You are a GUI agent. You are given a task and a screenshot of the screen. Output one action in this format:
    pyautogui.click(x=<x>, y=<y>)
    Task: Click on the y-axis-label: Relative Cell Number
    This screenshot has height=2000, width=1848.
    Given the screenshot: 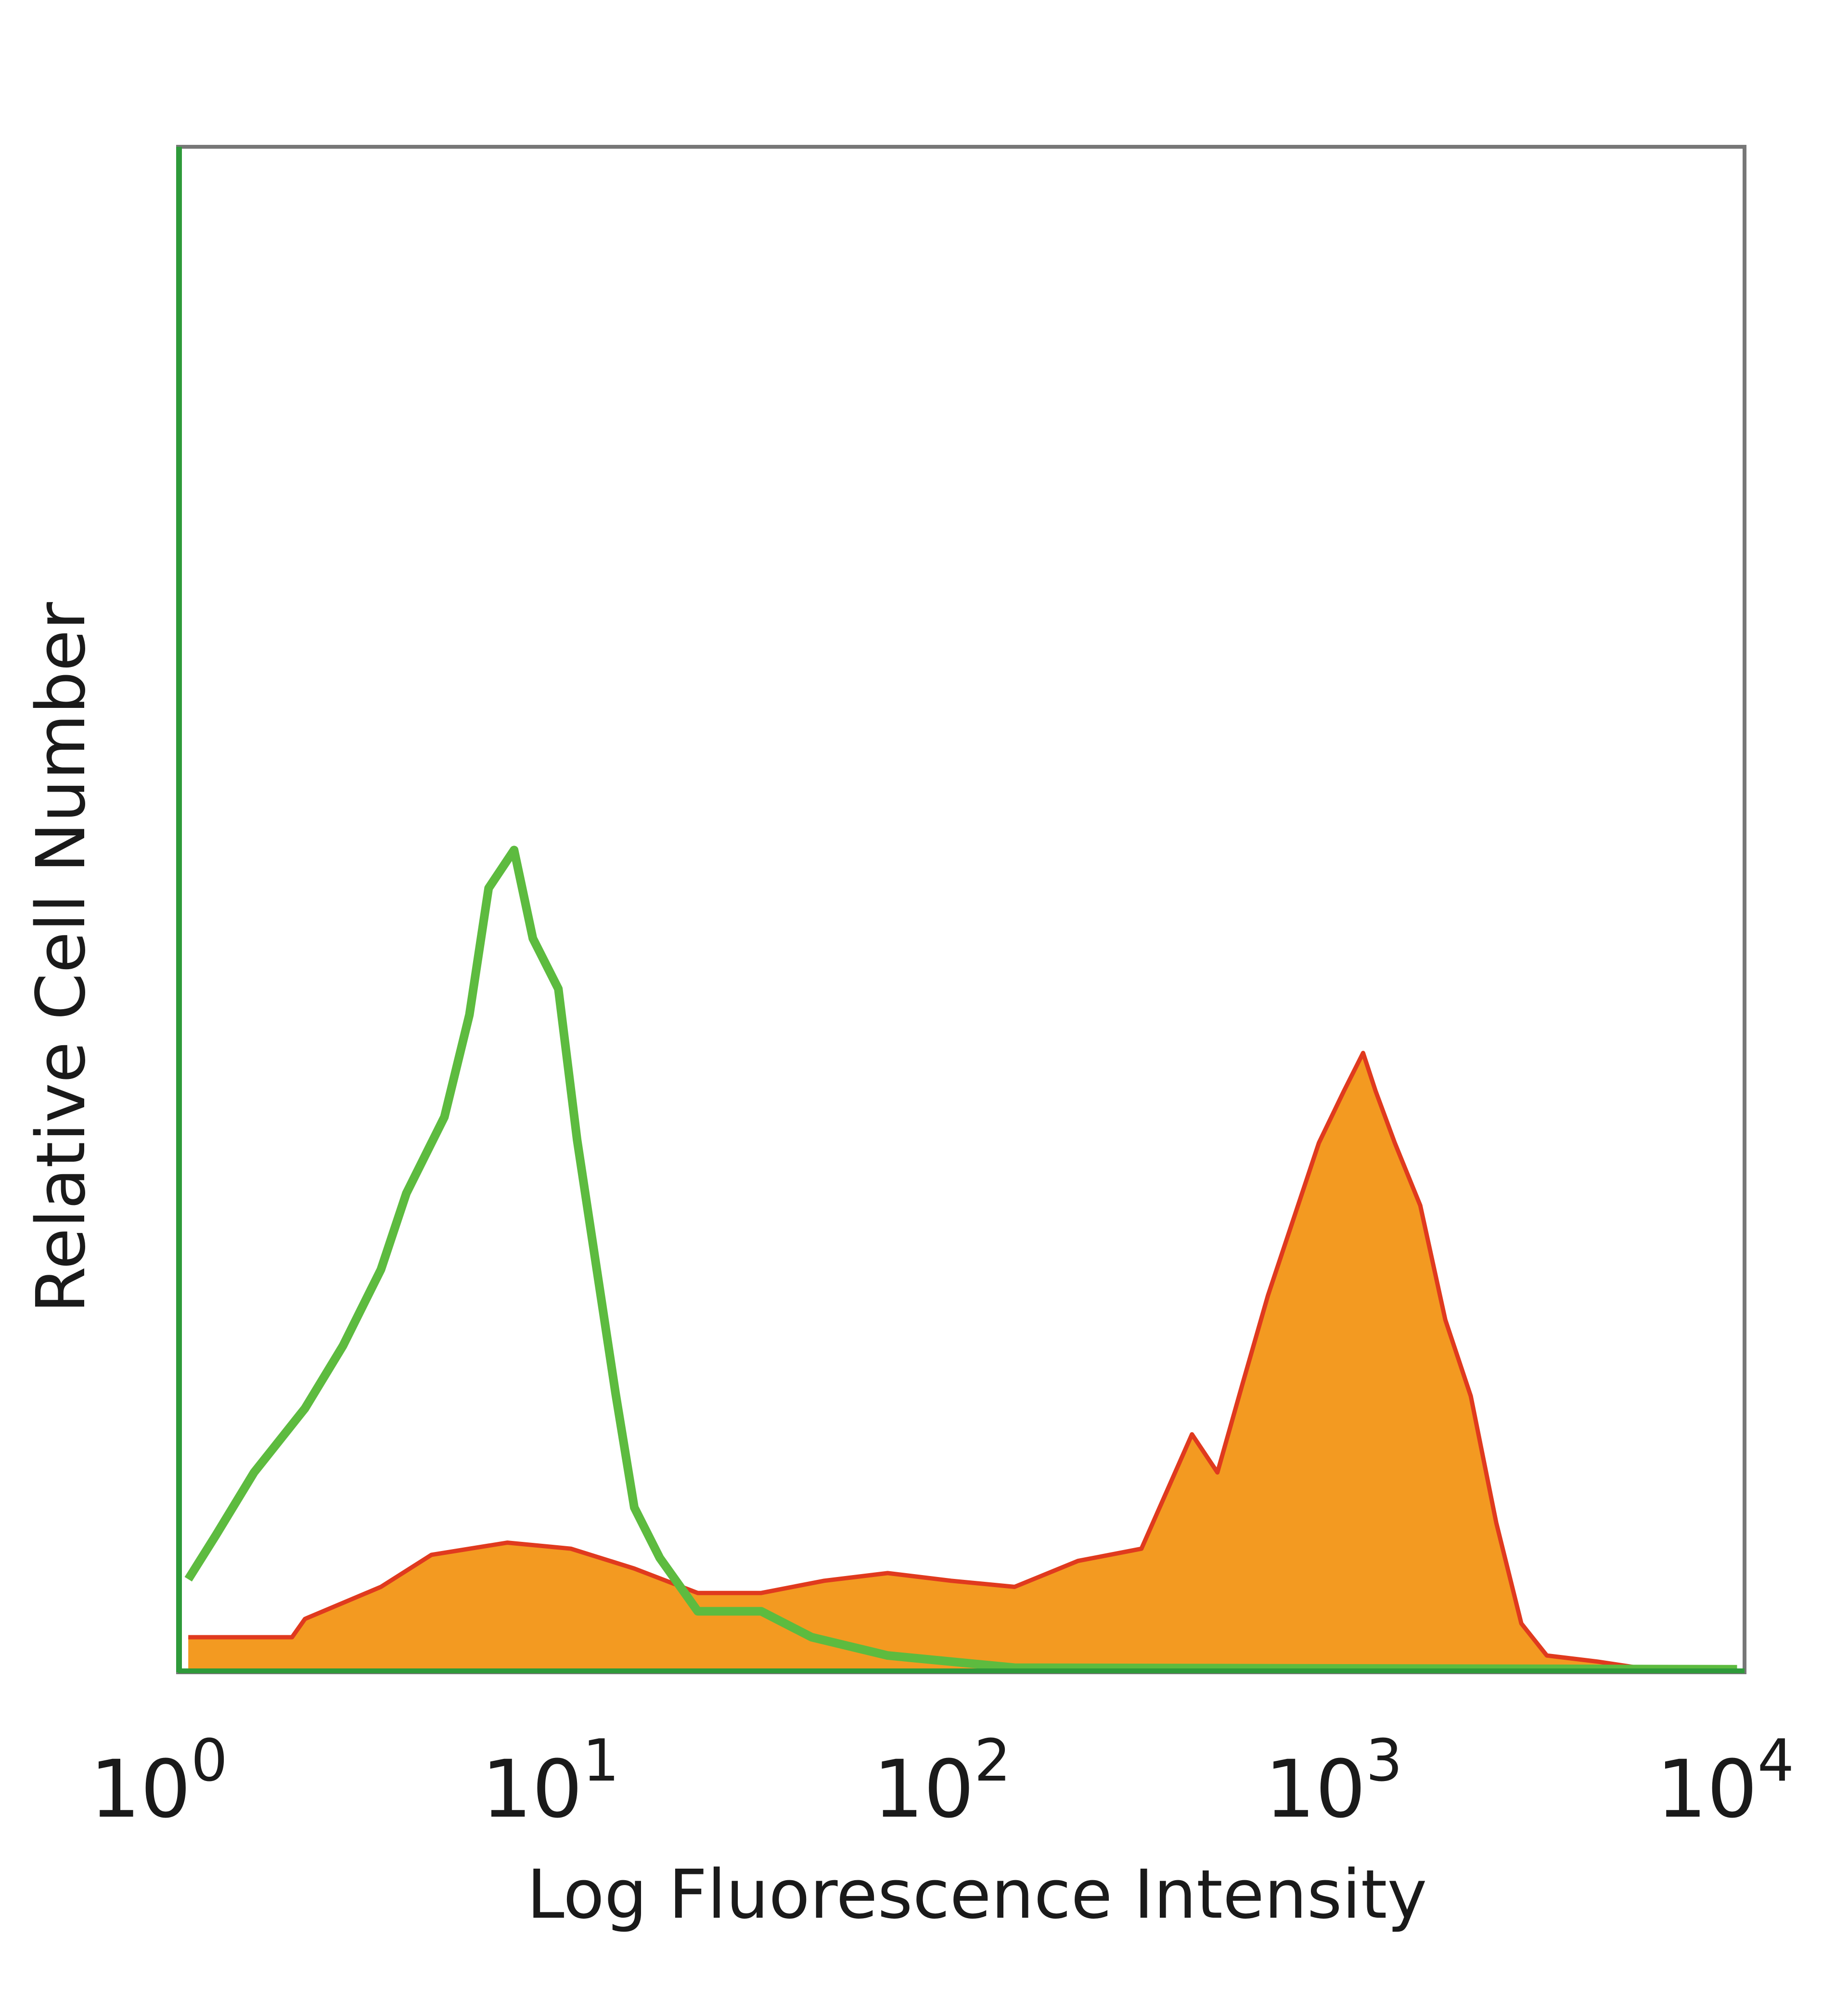 What is the action you would take?
    pyautogui.click(x=61, y=957)
    